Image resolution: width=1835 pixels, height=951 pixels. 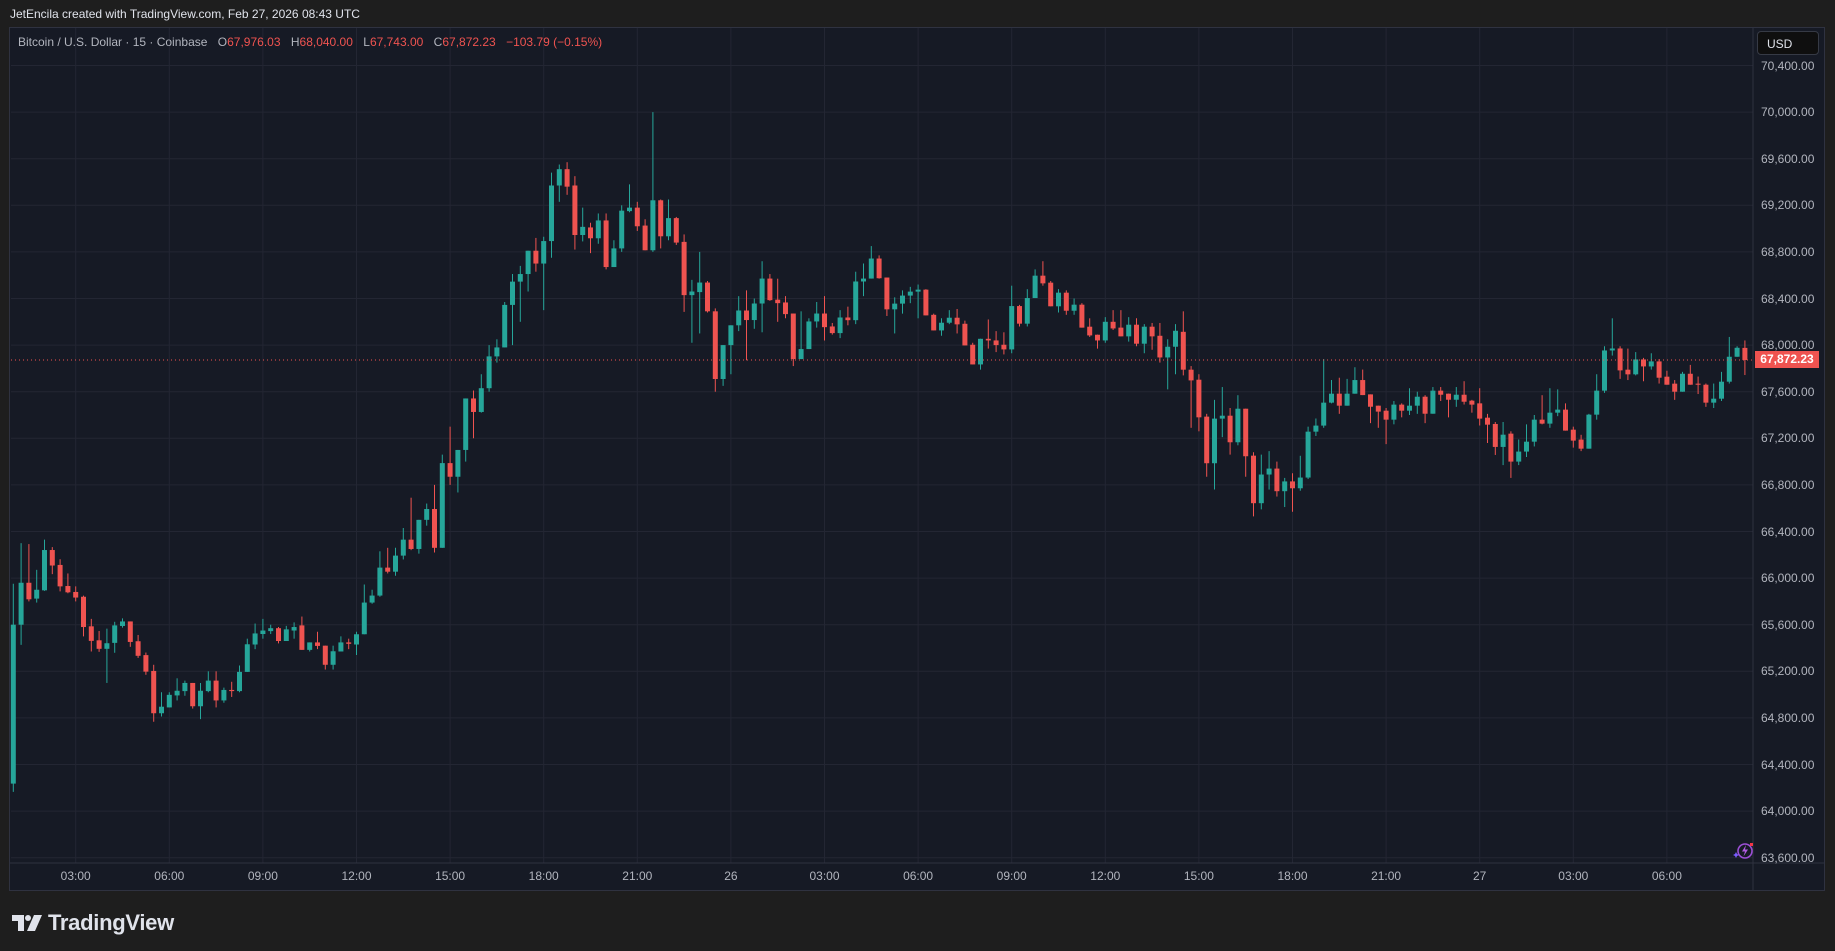 I want to click on high-value: 68,040.00, so click(x=326, y=42).